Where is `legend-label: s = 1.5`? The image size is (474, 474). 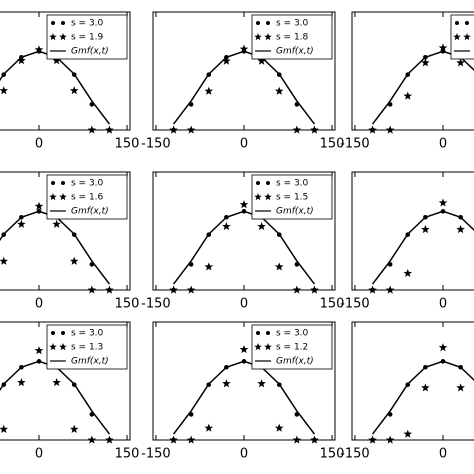 legend-label: s = 1.5 is located at coordinates (292, 198).